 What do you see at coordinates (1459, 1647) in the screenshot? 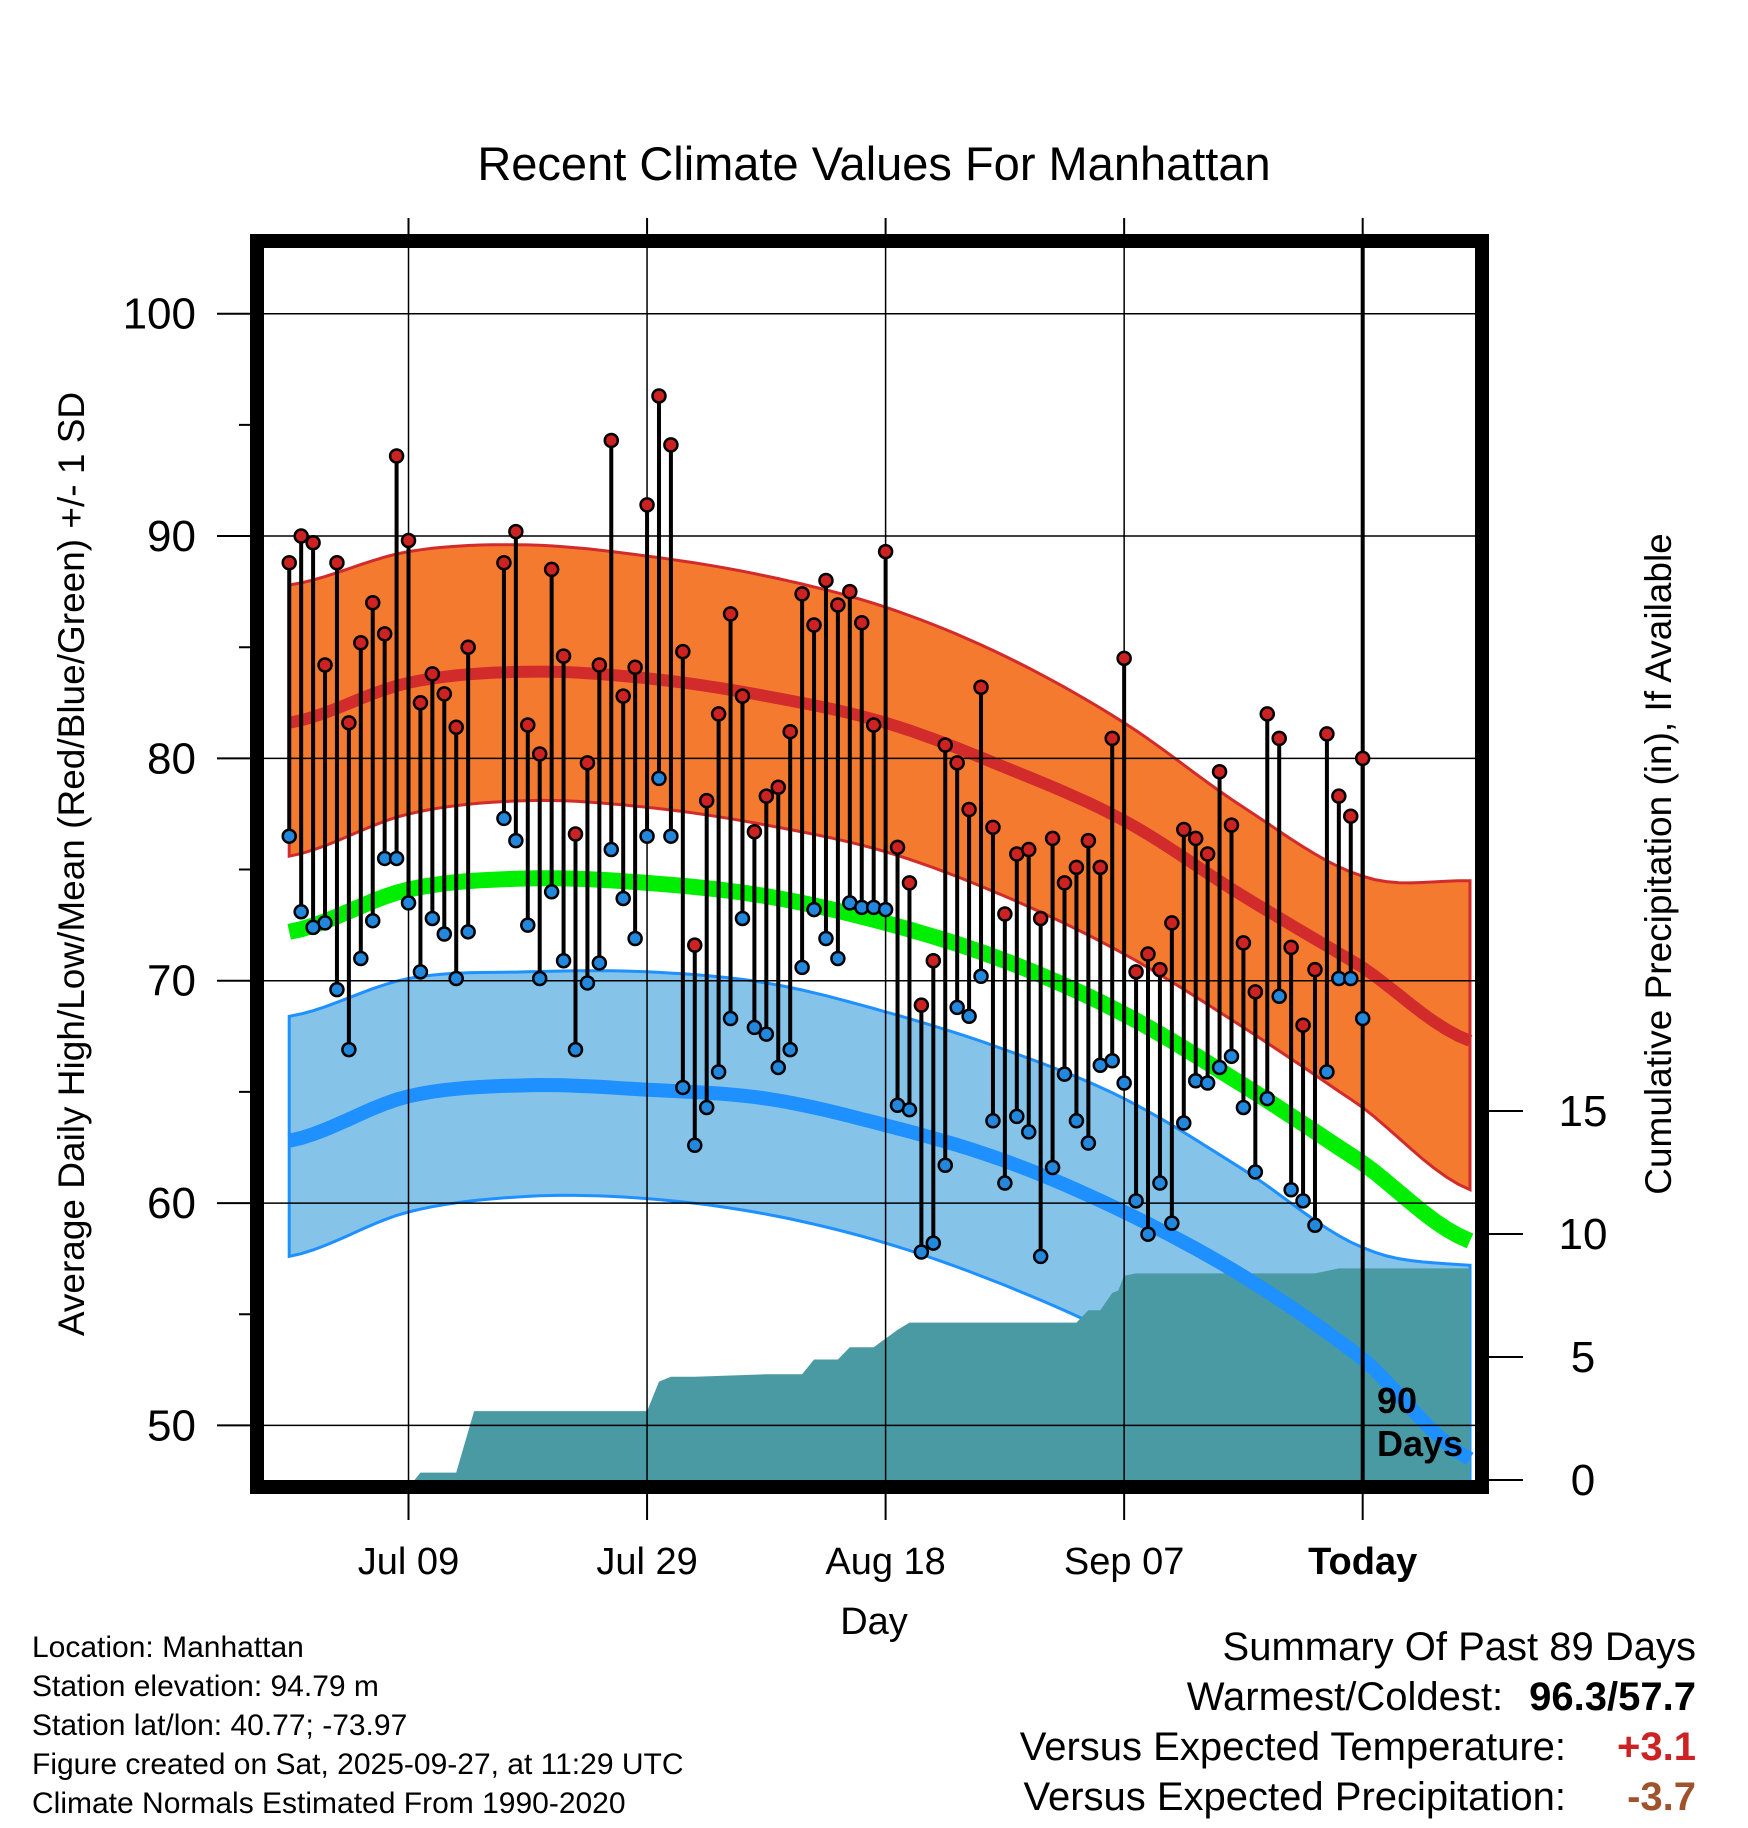
I see `summary-title: Summary Of Past 89 Days` at bounding box center [1459, 1647].